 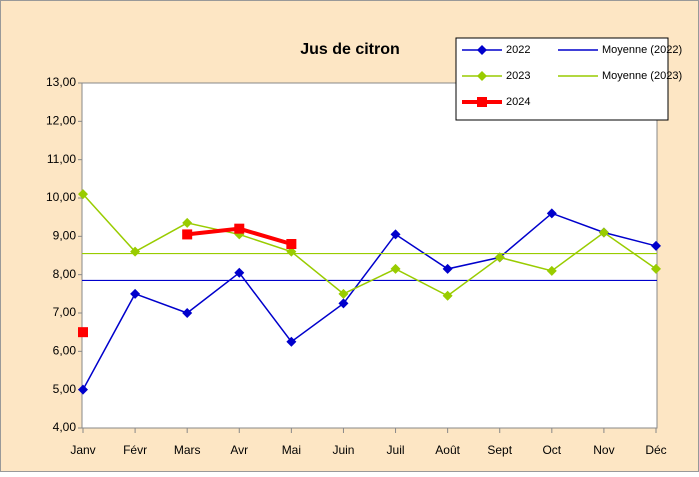 I want to click on legend-label: Moyenne (2023), so click(x=642, y=76).